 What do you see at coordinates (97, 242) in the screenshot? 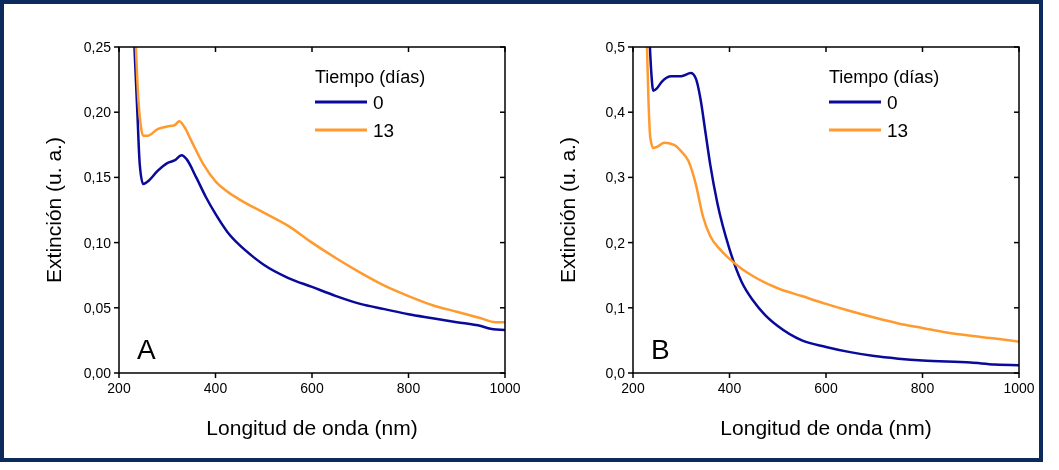
I see `y-tick-label: 0,10` at bounding box center [97, 242].